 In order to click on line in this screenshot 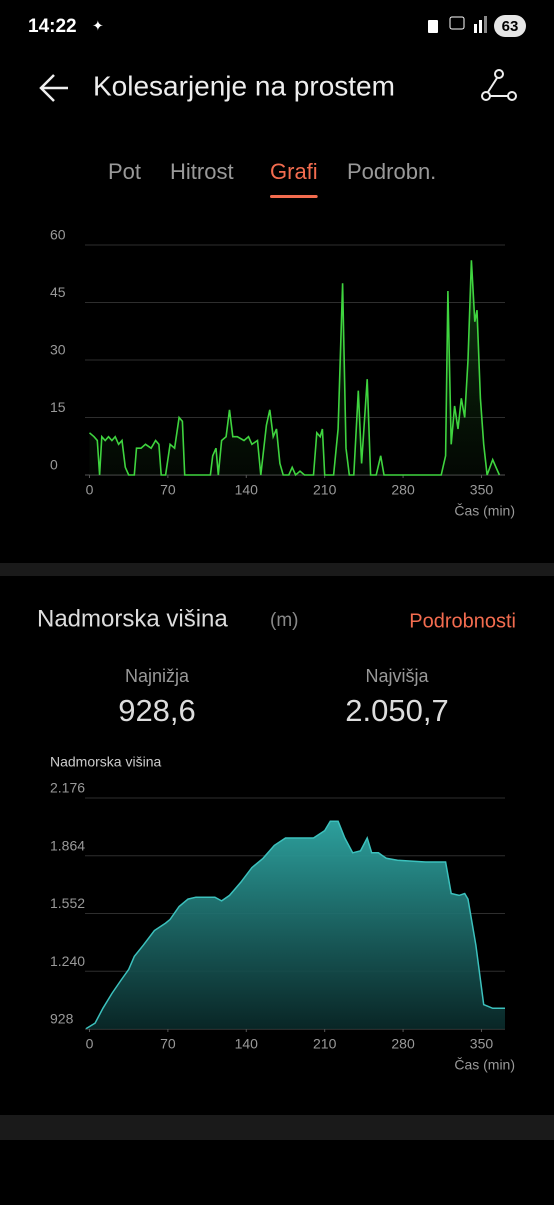, I will do `click(294, 368)`.